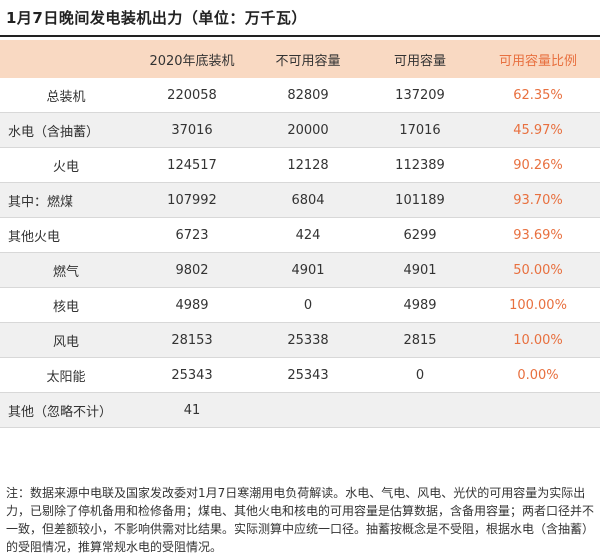 The width and height of the screenshot is (600, 558). What do you see at coordinates (420, 235) in the screenshot?
I see `row-available: 6299` at bounding box center [420, 235].